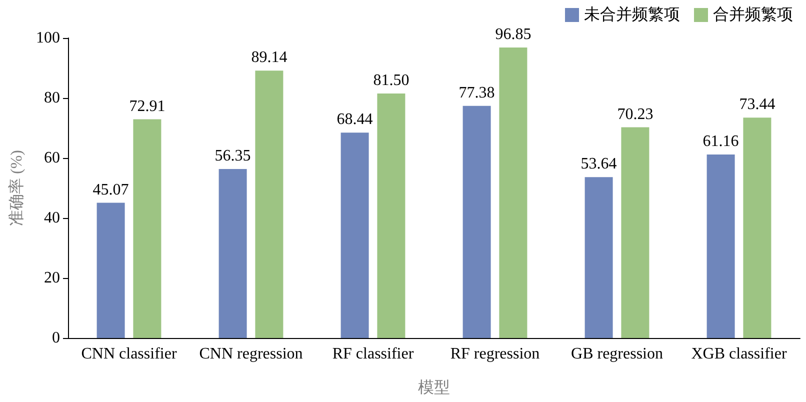  Describe the element at coordinates (434, 387) in the screenshot. I see `x-axis-title: 模型` at that location.